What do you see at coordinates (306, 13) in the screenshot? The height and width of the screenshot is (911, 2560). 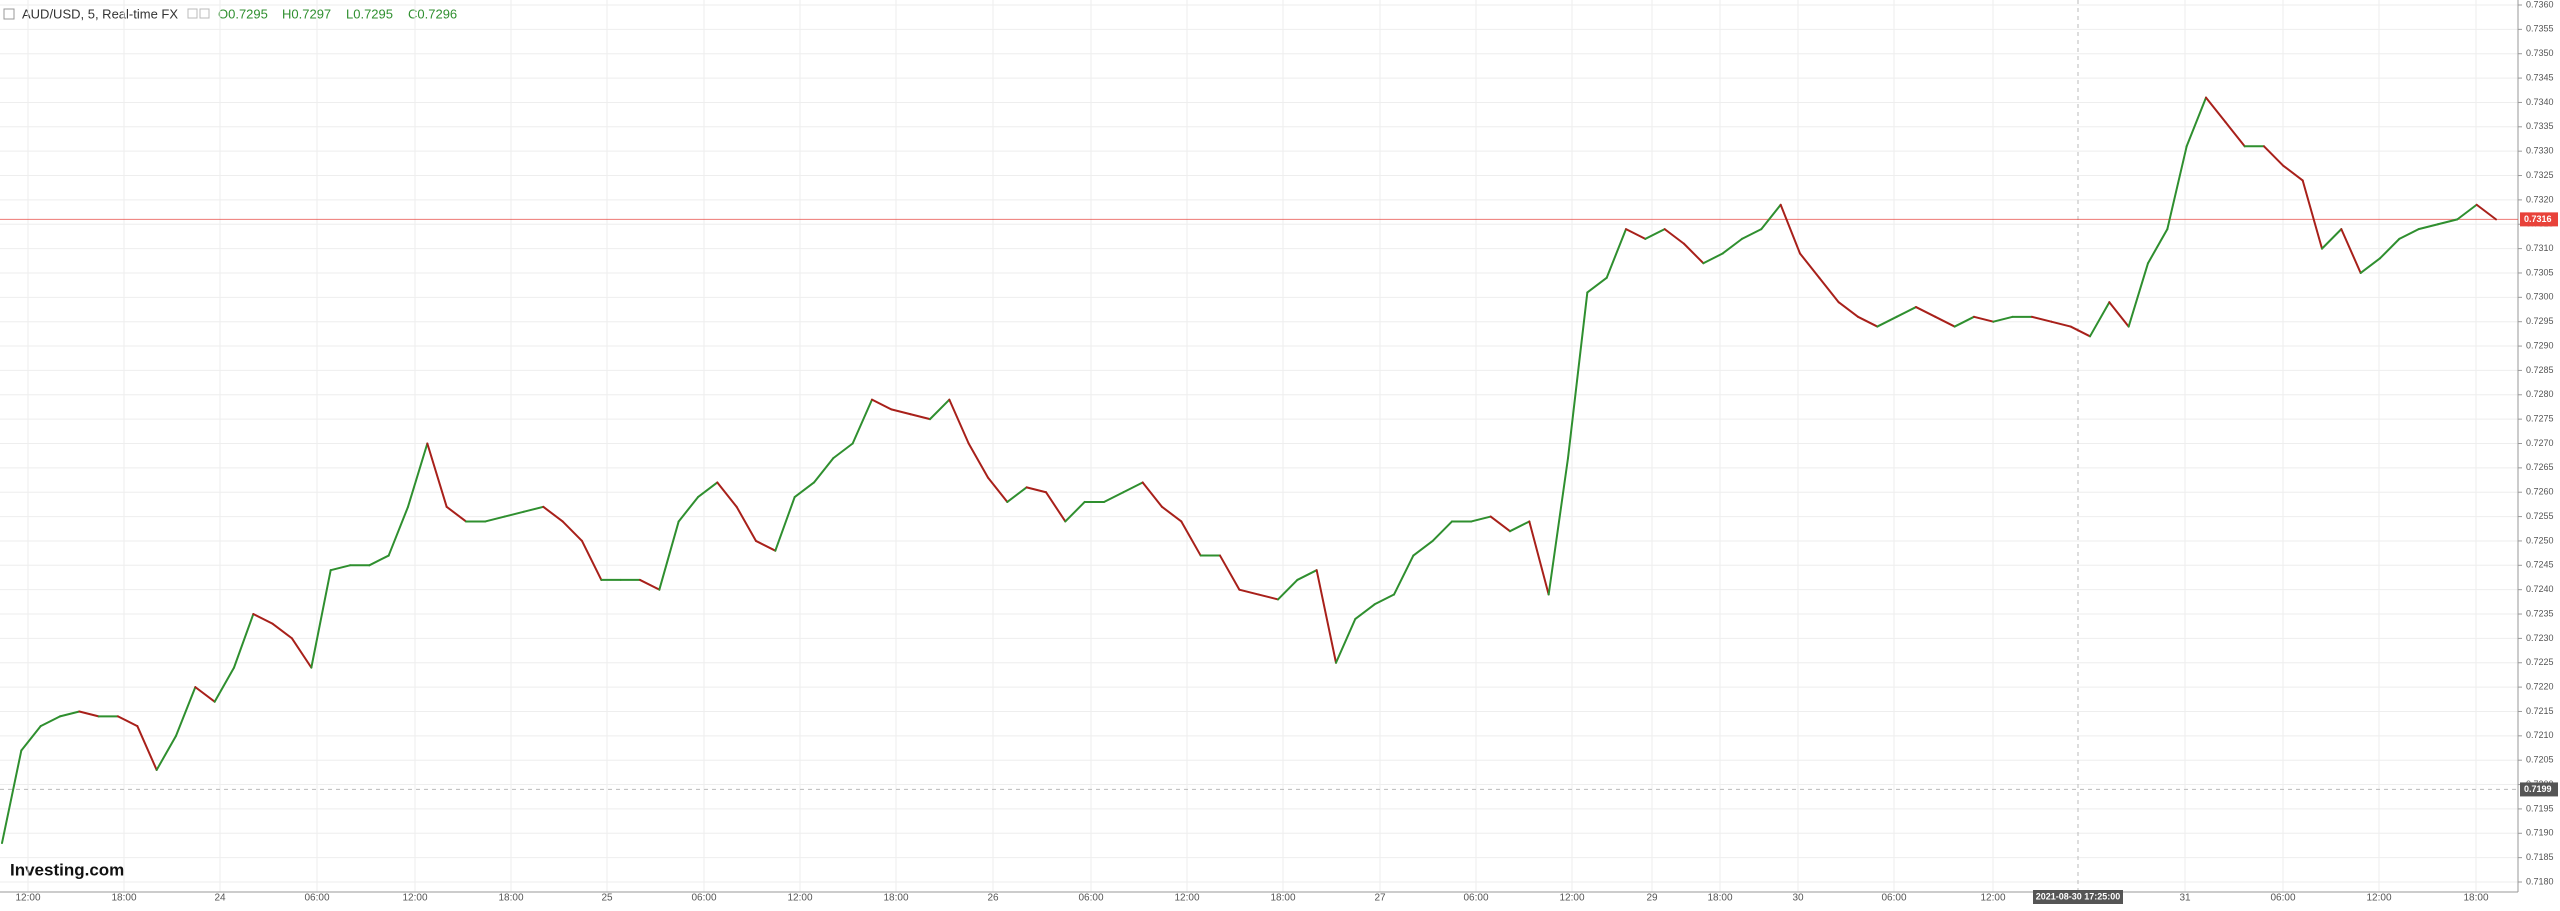 I see `ohlc-high: H0.7297` at bounding box center [306, 13].